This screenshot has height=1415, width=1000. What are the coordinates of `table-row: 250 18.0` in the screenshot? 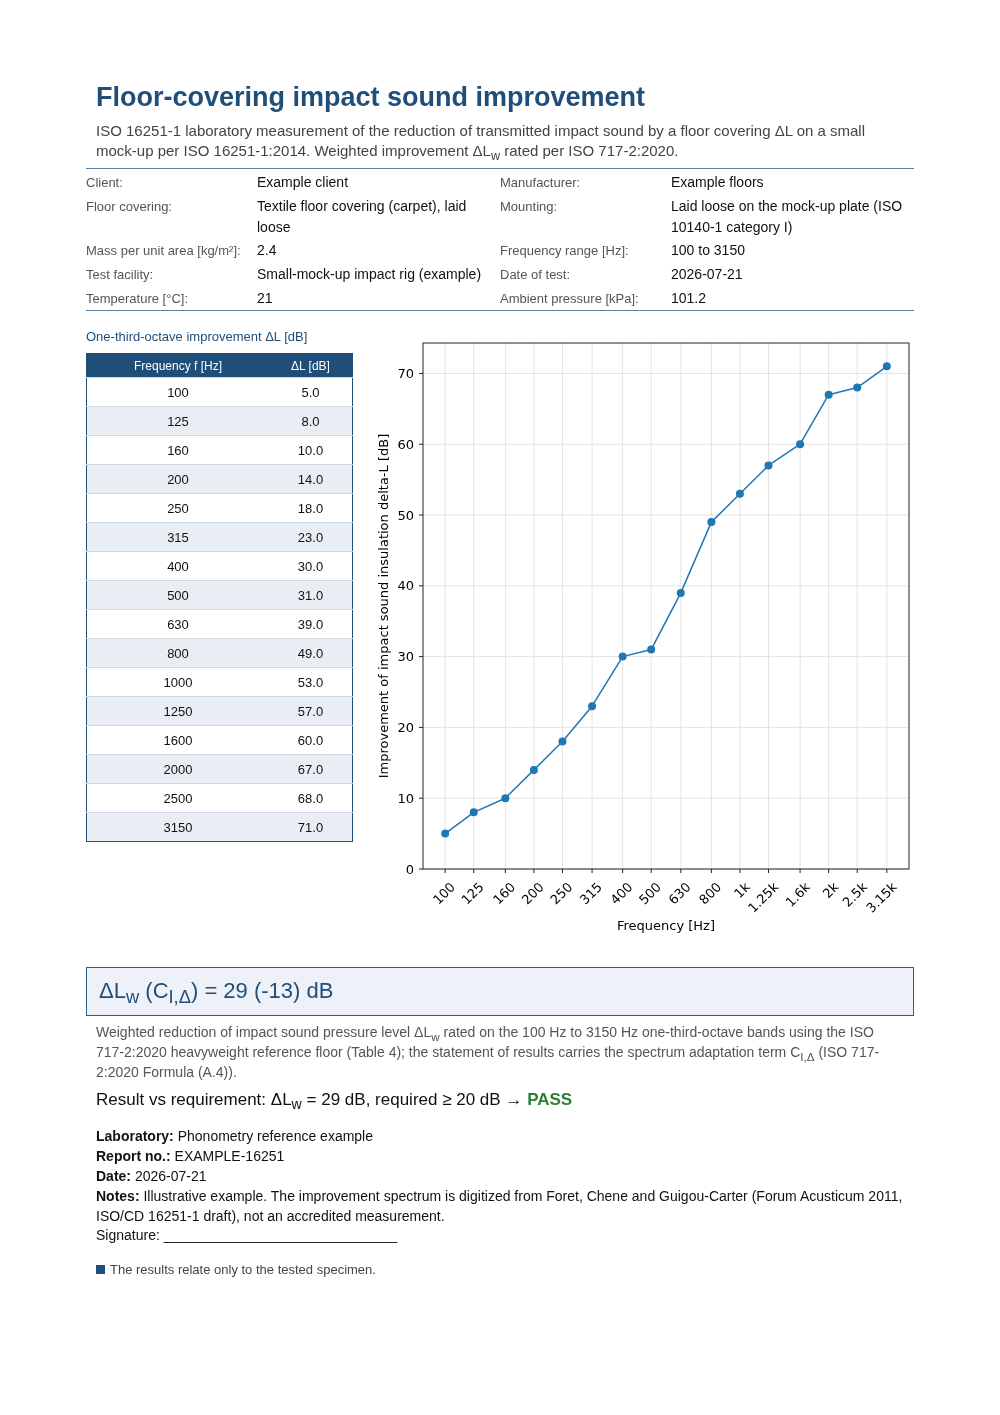 It's located at (219, 508).